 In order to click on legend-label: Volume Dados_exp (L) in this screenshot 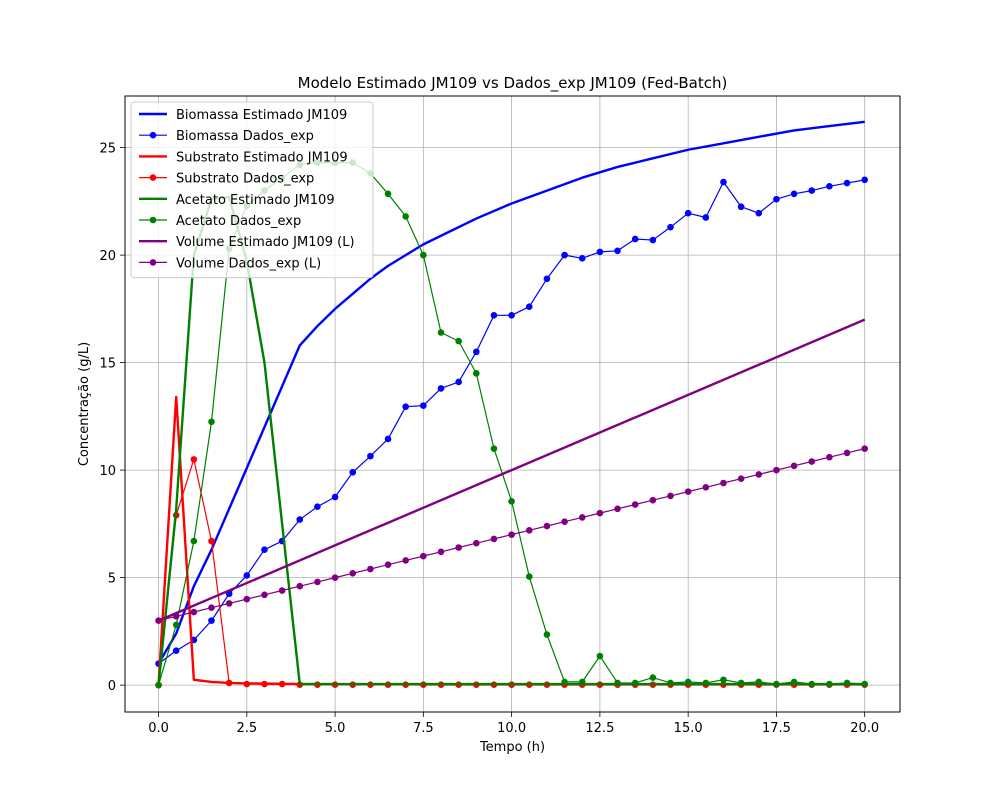, I will do `click(248, 263)`.